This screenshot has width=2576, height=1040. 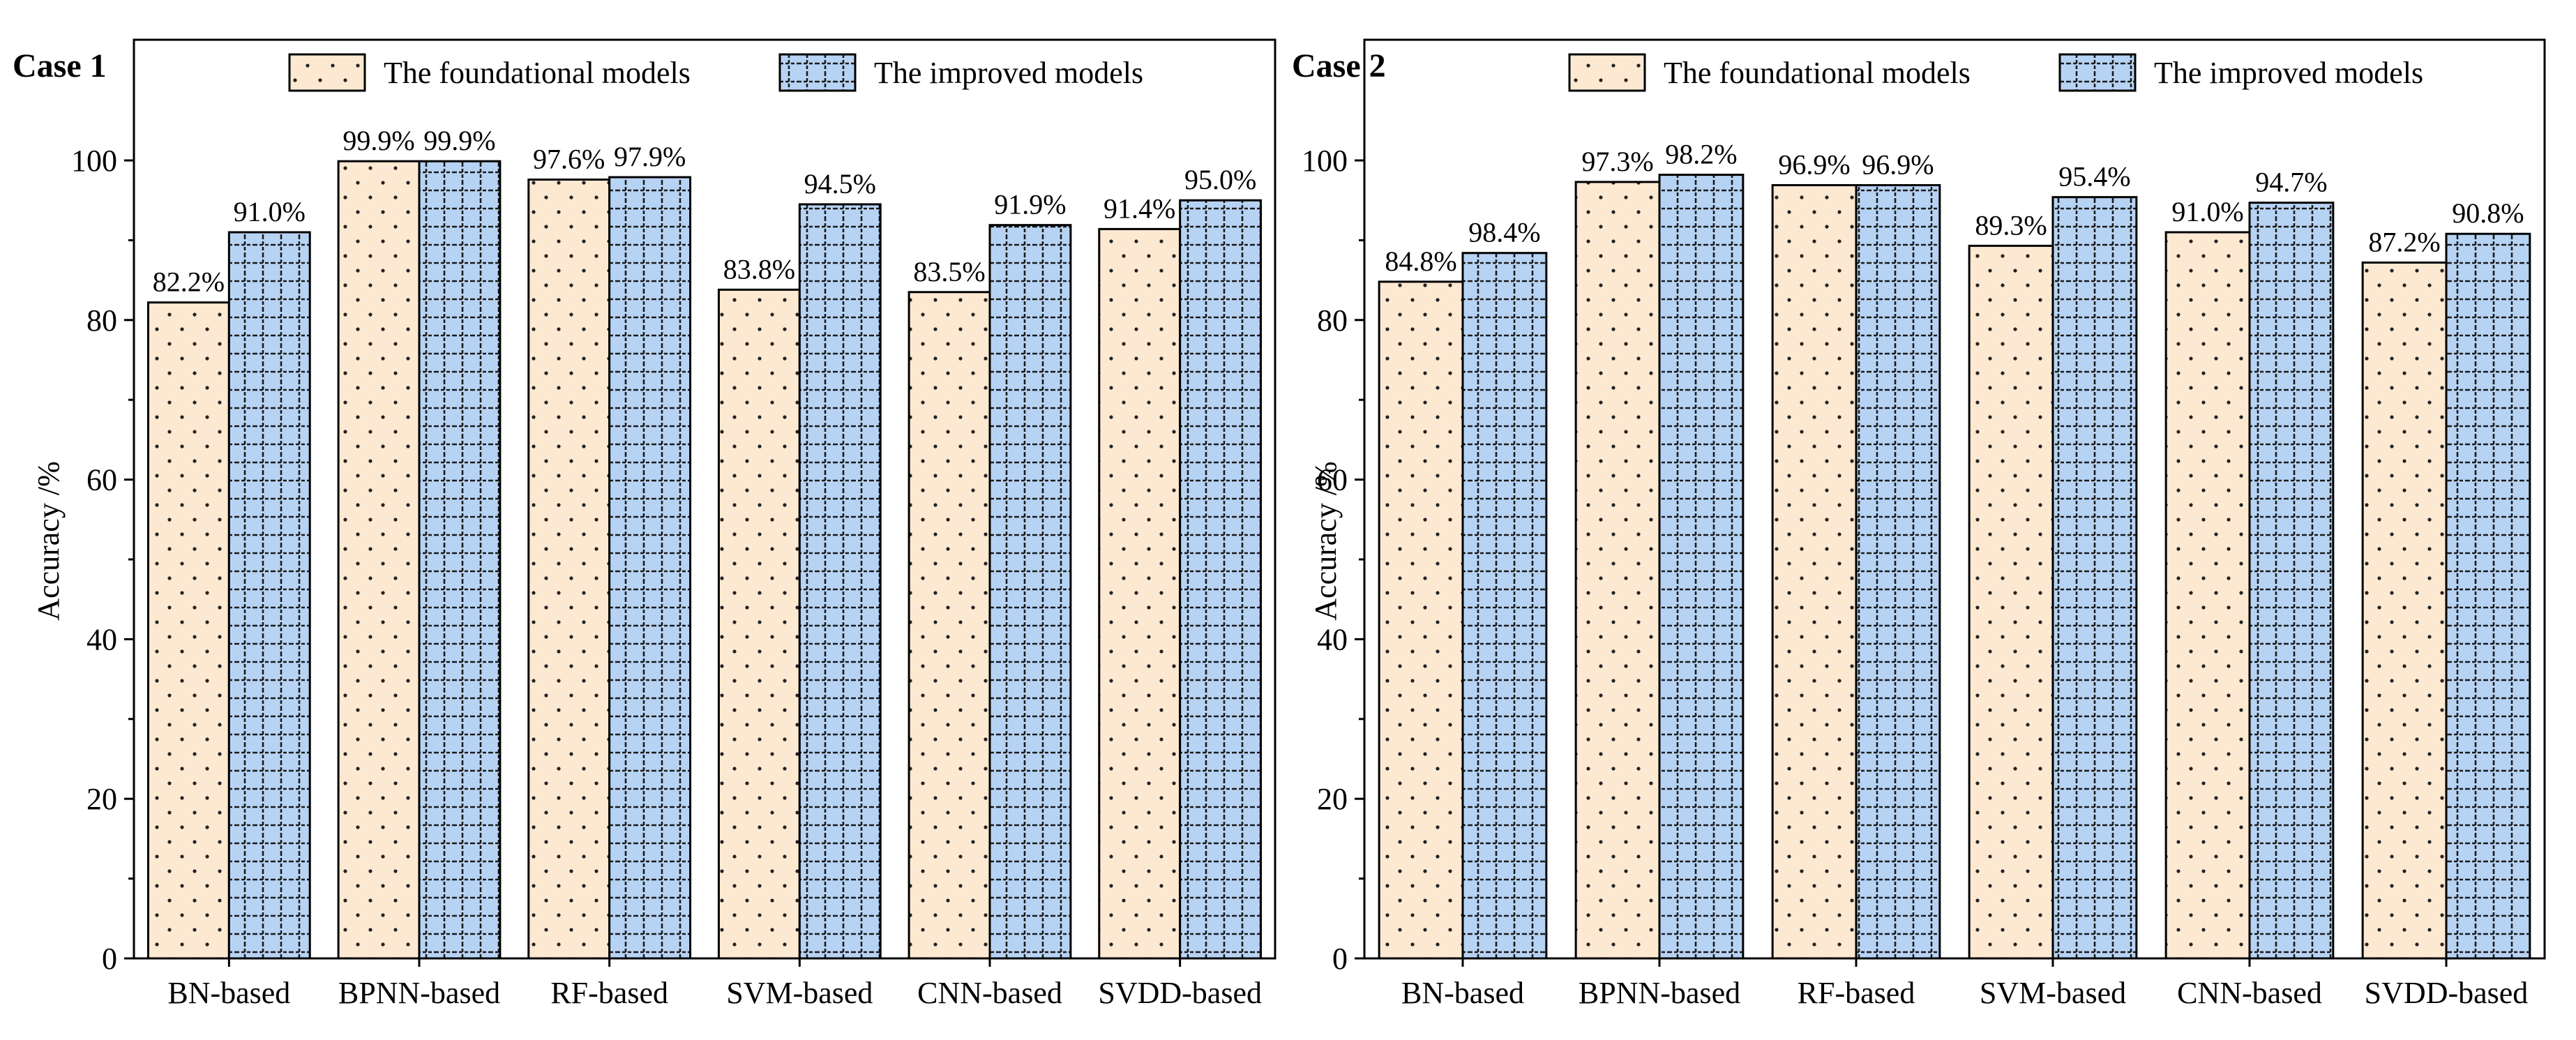 I want to click on data-label: 94.7%, so click(x=2291, y=182).